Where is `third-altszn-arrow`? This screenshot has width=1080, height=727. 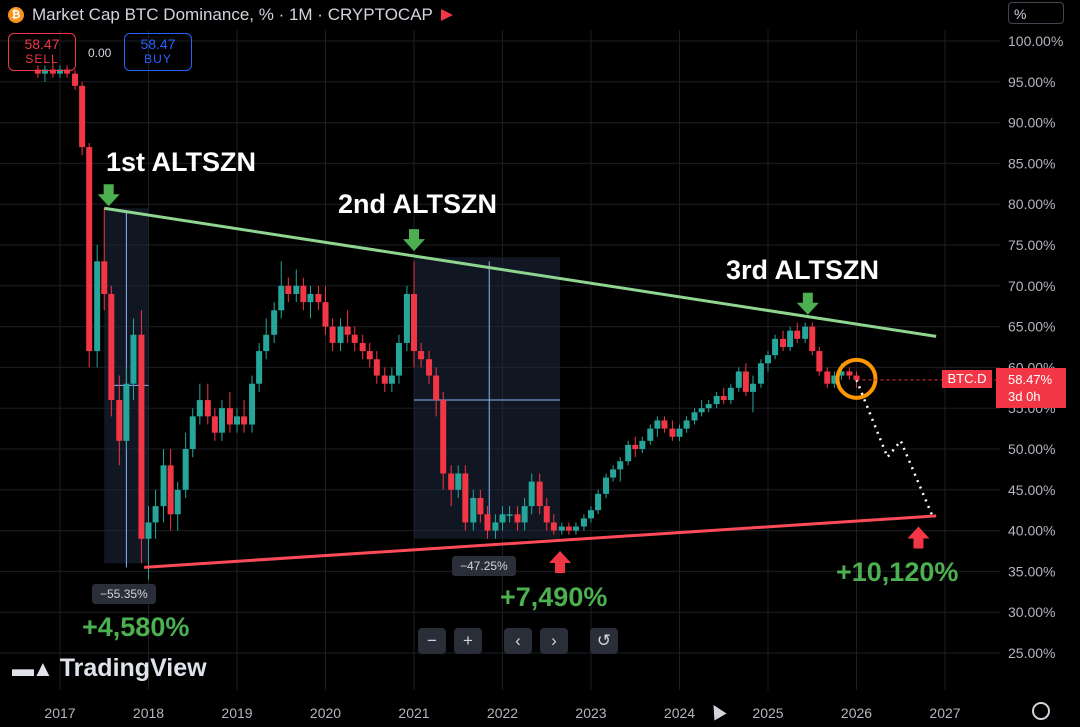
third-altszn-arrow is located at coordinates (807, 303).